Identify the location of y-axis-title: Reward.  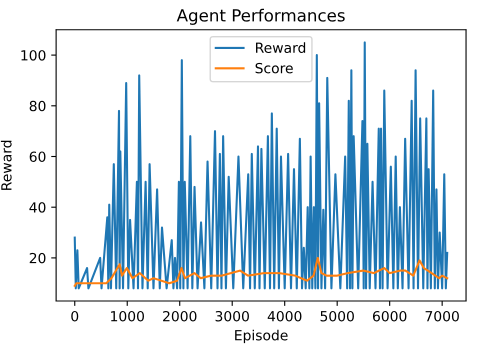
(6, 165).